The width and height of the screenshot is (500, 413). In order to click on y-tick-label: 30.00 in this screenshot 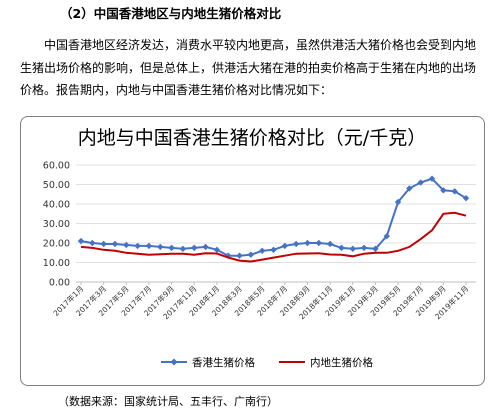, I will do `click(56, 224)`.